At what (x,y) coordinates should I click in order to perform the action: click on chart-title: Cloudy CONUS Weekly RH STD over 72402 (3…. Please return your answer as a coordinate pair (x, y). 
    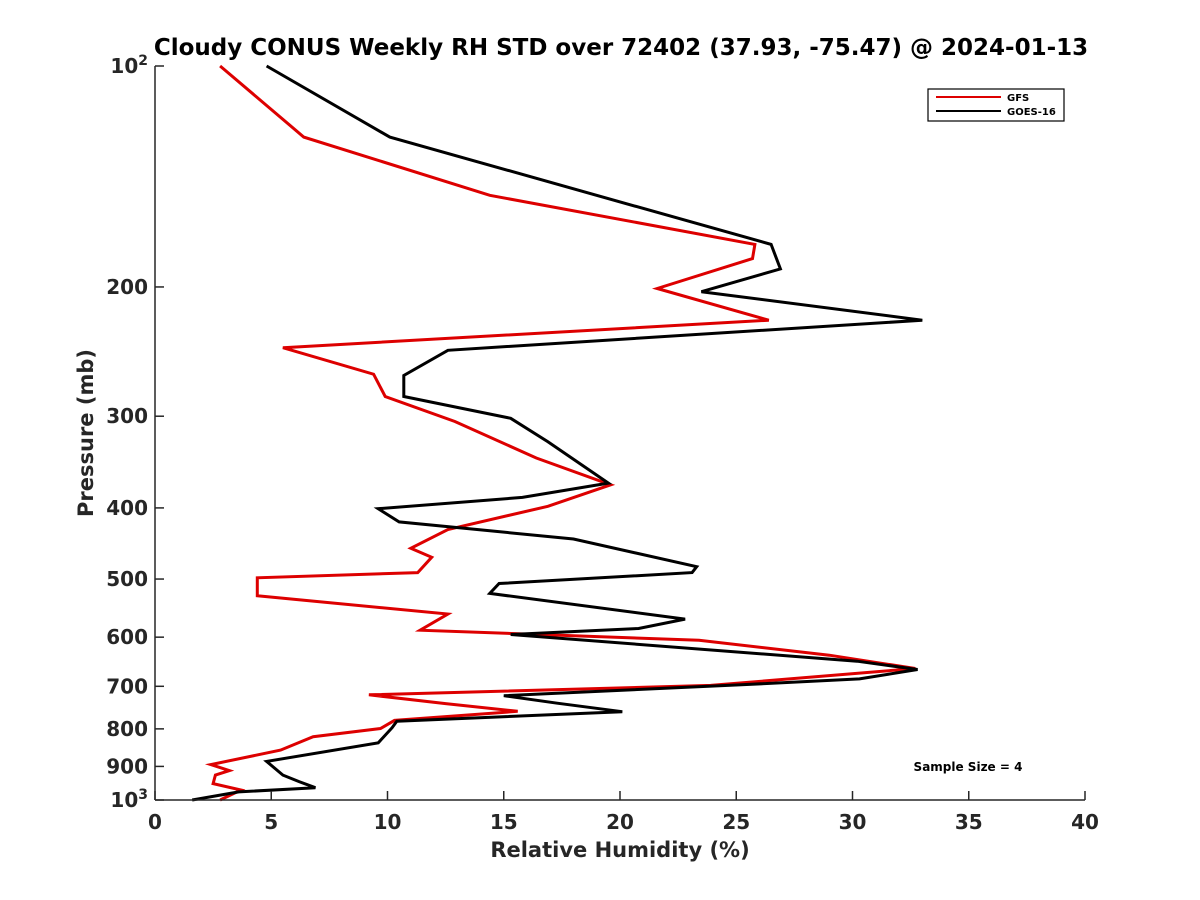
    Looking at the image, I should click on (621, 48).